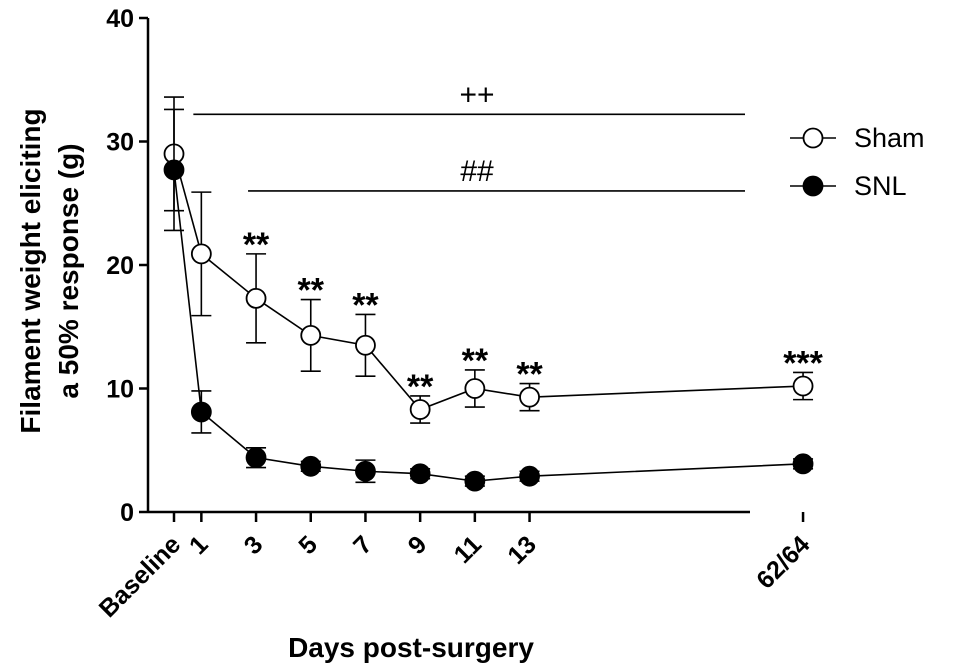 The width and height of the screenshot is (960, 672). What do you see at coordinates (848, 186) in the screenshot?
I see `legend-item: SNL` at bounding box center [848, 186].